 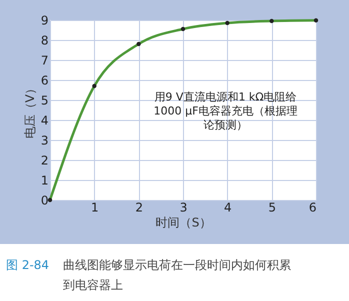 What do you see at coordinates (44, 181) in the screenshot?
I see `y-tick-label: 1` at bounding box center [44, 181].